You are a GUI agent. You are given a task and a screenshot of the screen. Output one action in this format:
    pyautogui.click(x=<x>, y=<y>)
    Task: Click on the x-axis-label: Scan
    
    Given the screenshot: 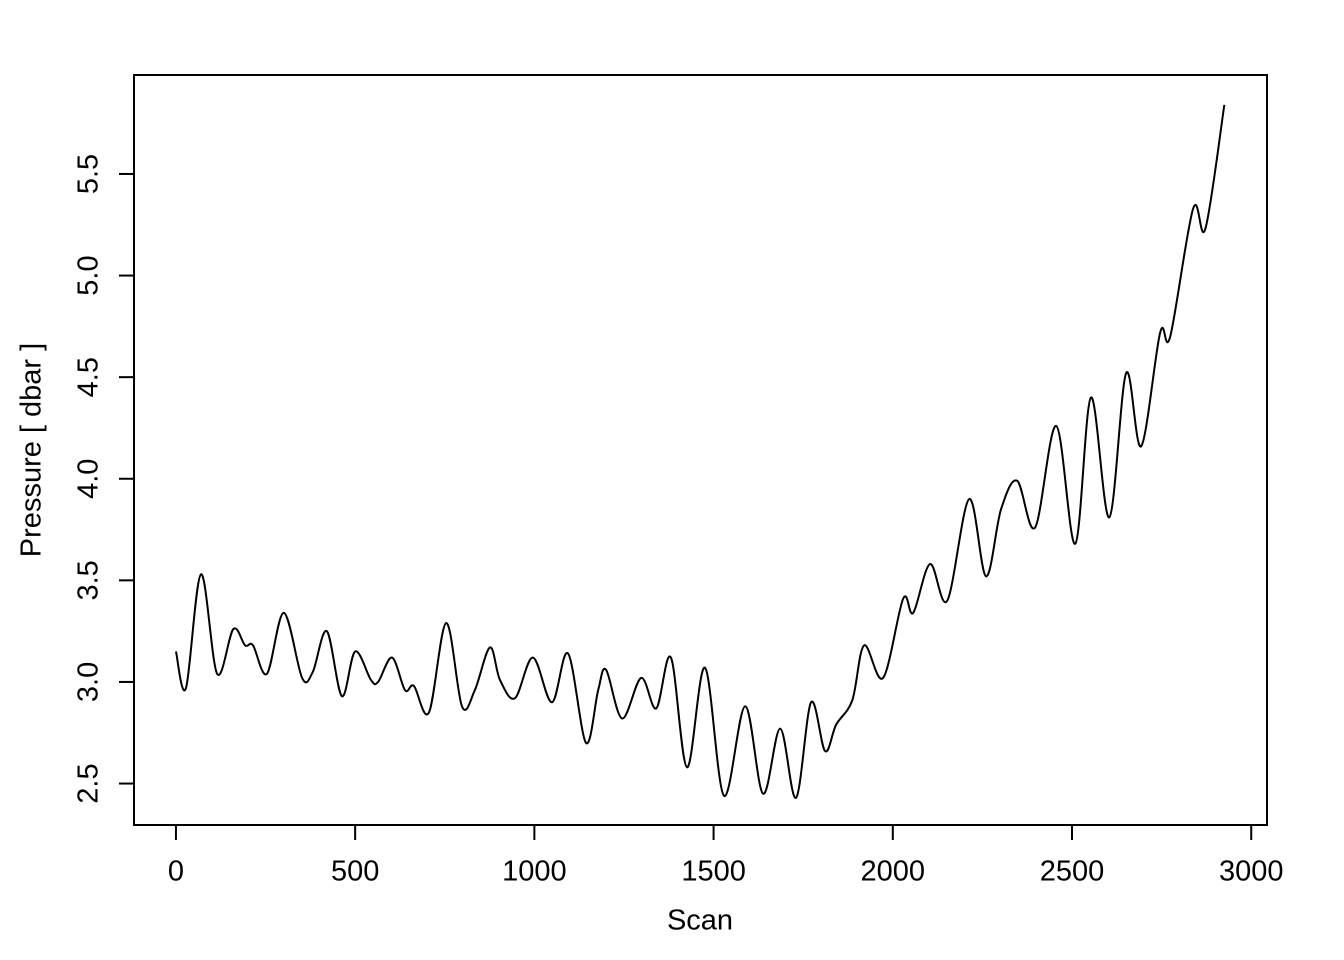 What is the action you would take?
    pyautogui.click(x=700, y=921)
    